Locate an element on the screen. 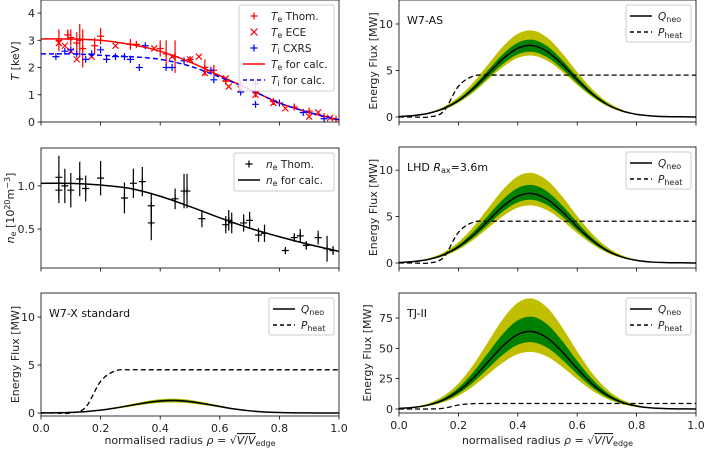  y-axis-label: Energy Flux [MW] is located at coordinates (367, 352).